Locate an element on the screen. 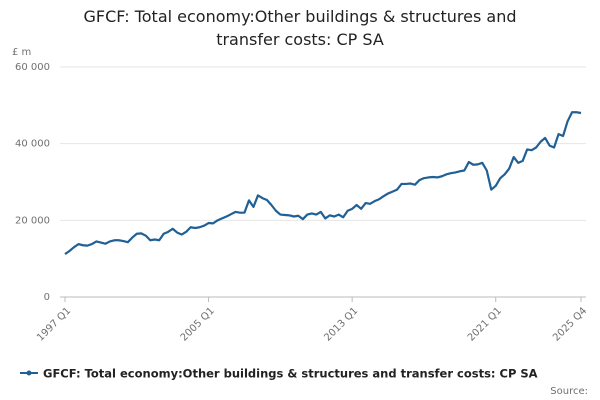 This screenshot has width=600, height=400. legend-marker is located at coordinates (29, 373).